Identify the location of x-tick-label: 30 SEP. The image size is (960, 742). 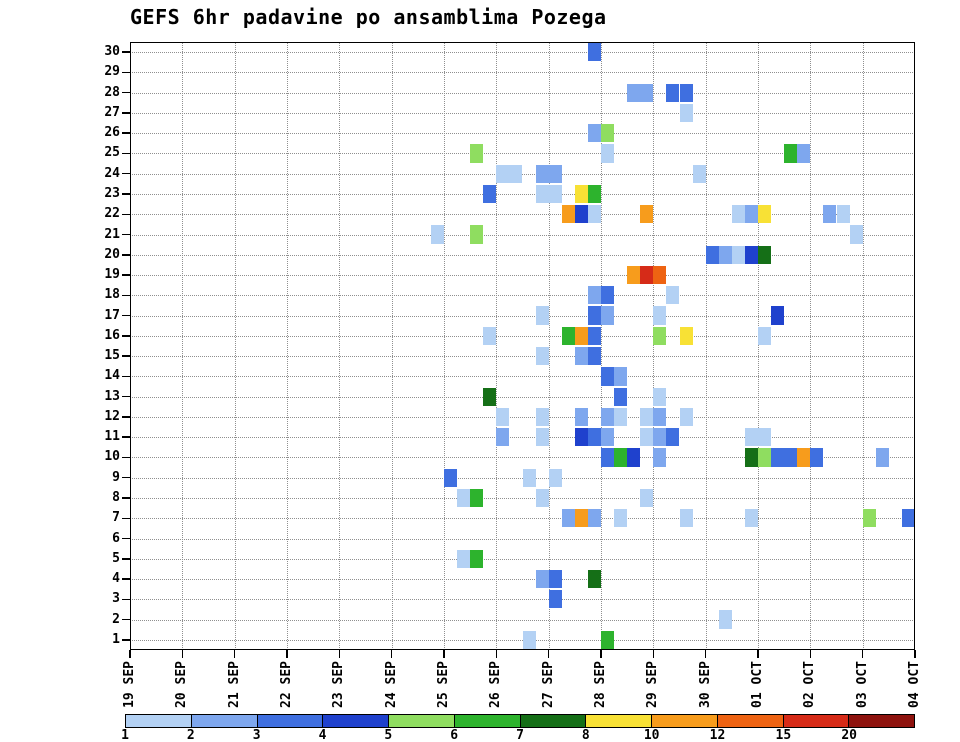
(705, 684).